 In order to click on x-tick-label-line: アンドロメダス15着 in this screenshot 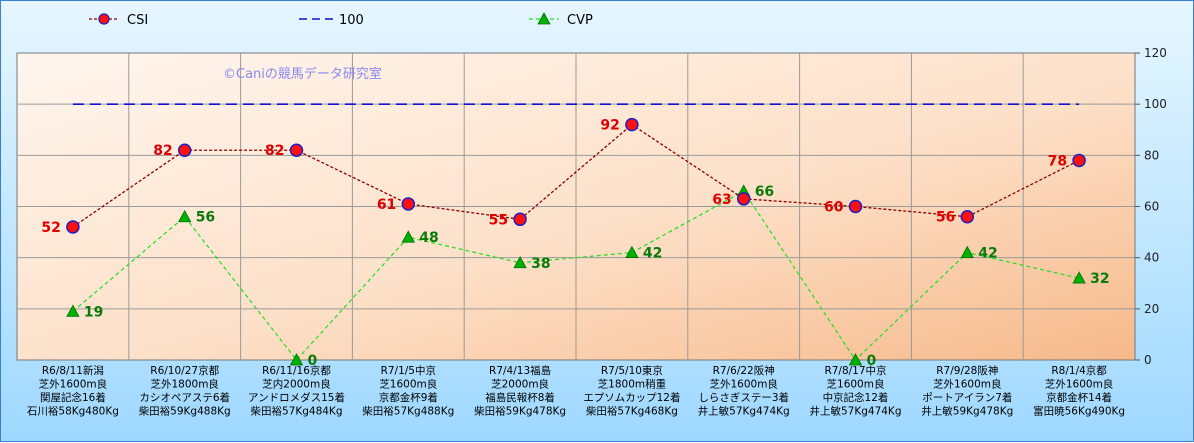, I will do `click(296, 397)`.